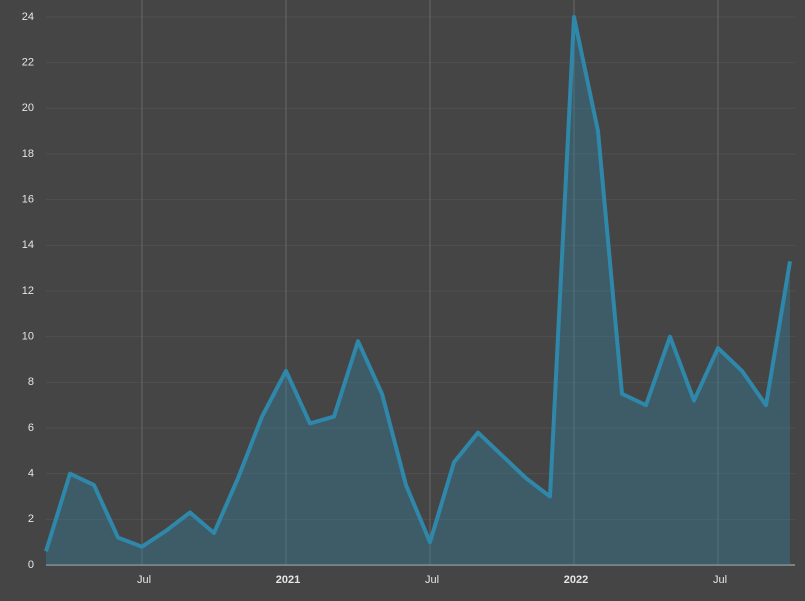 Image resolution: width=805 pixels, height=601 pixels. What do you see at coordinates (28, 154) in the screenshot?
I see `y-tick-label: 18` at bounding box center [28, 154].